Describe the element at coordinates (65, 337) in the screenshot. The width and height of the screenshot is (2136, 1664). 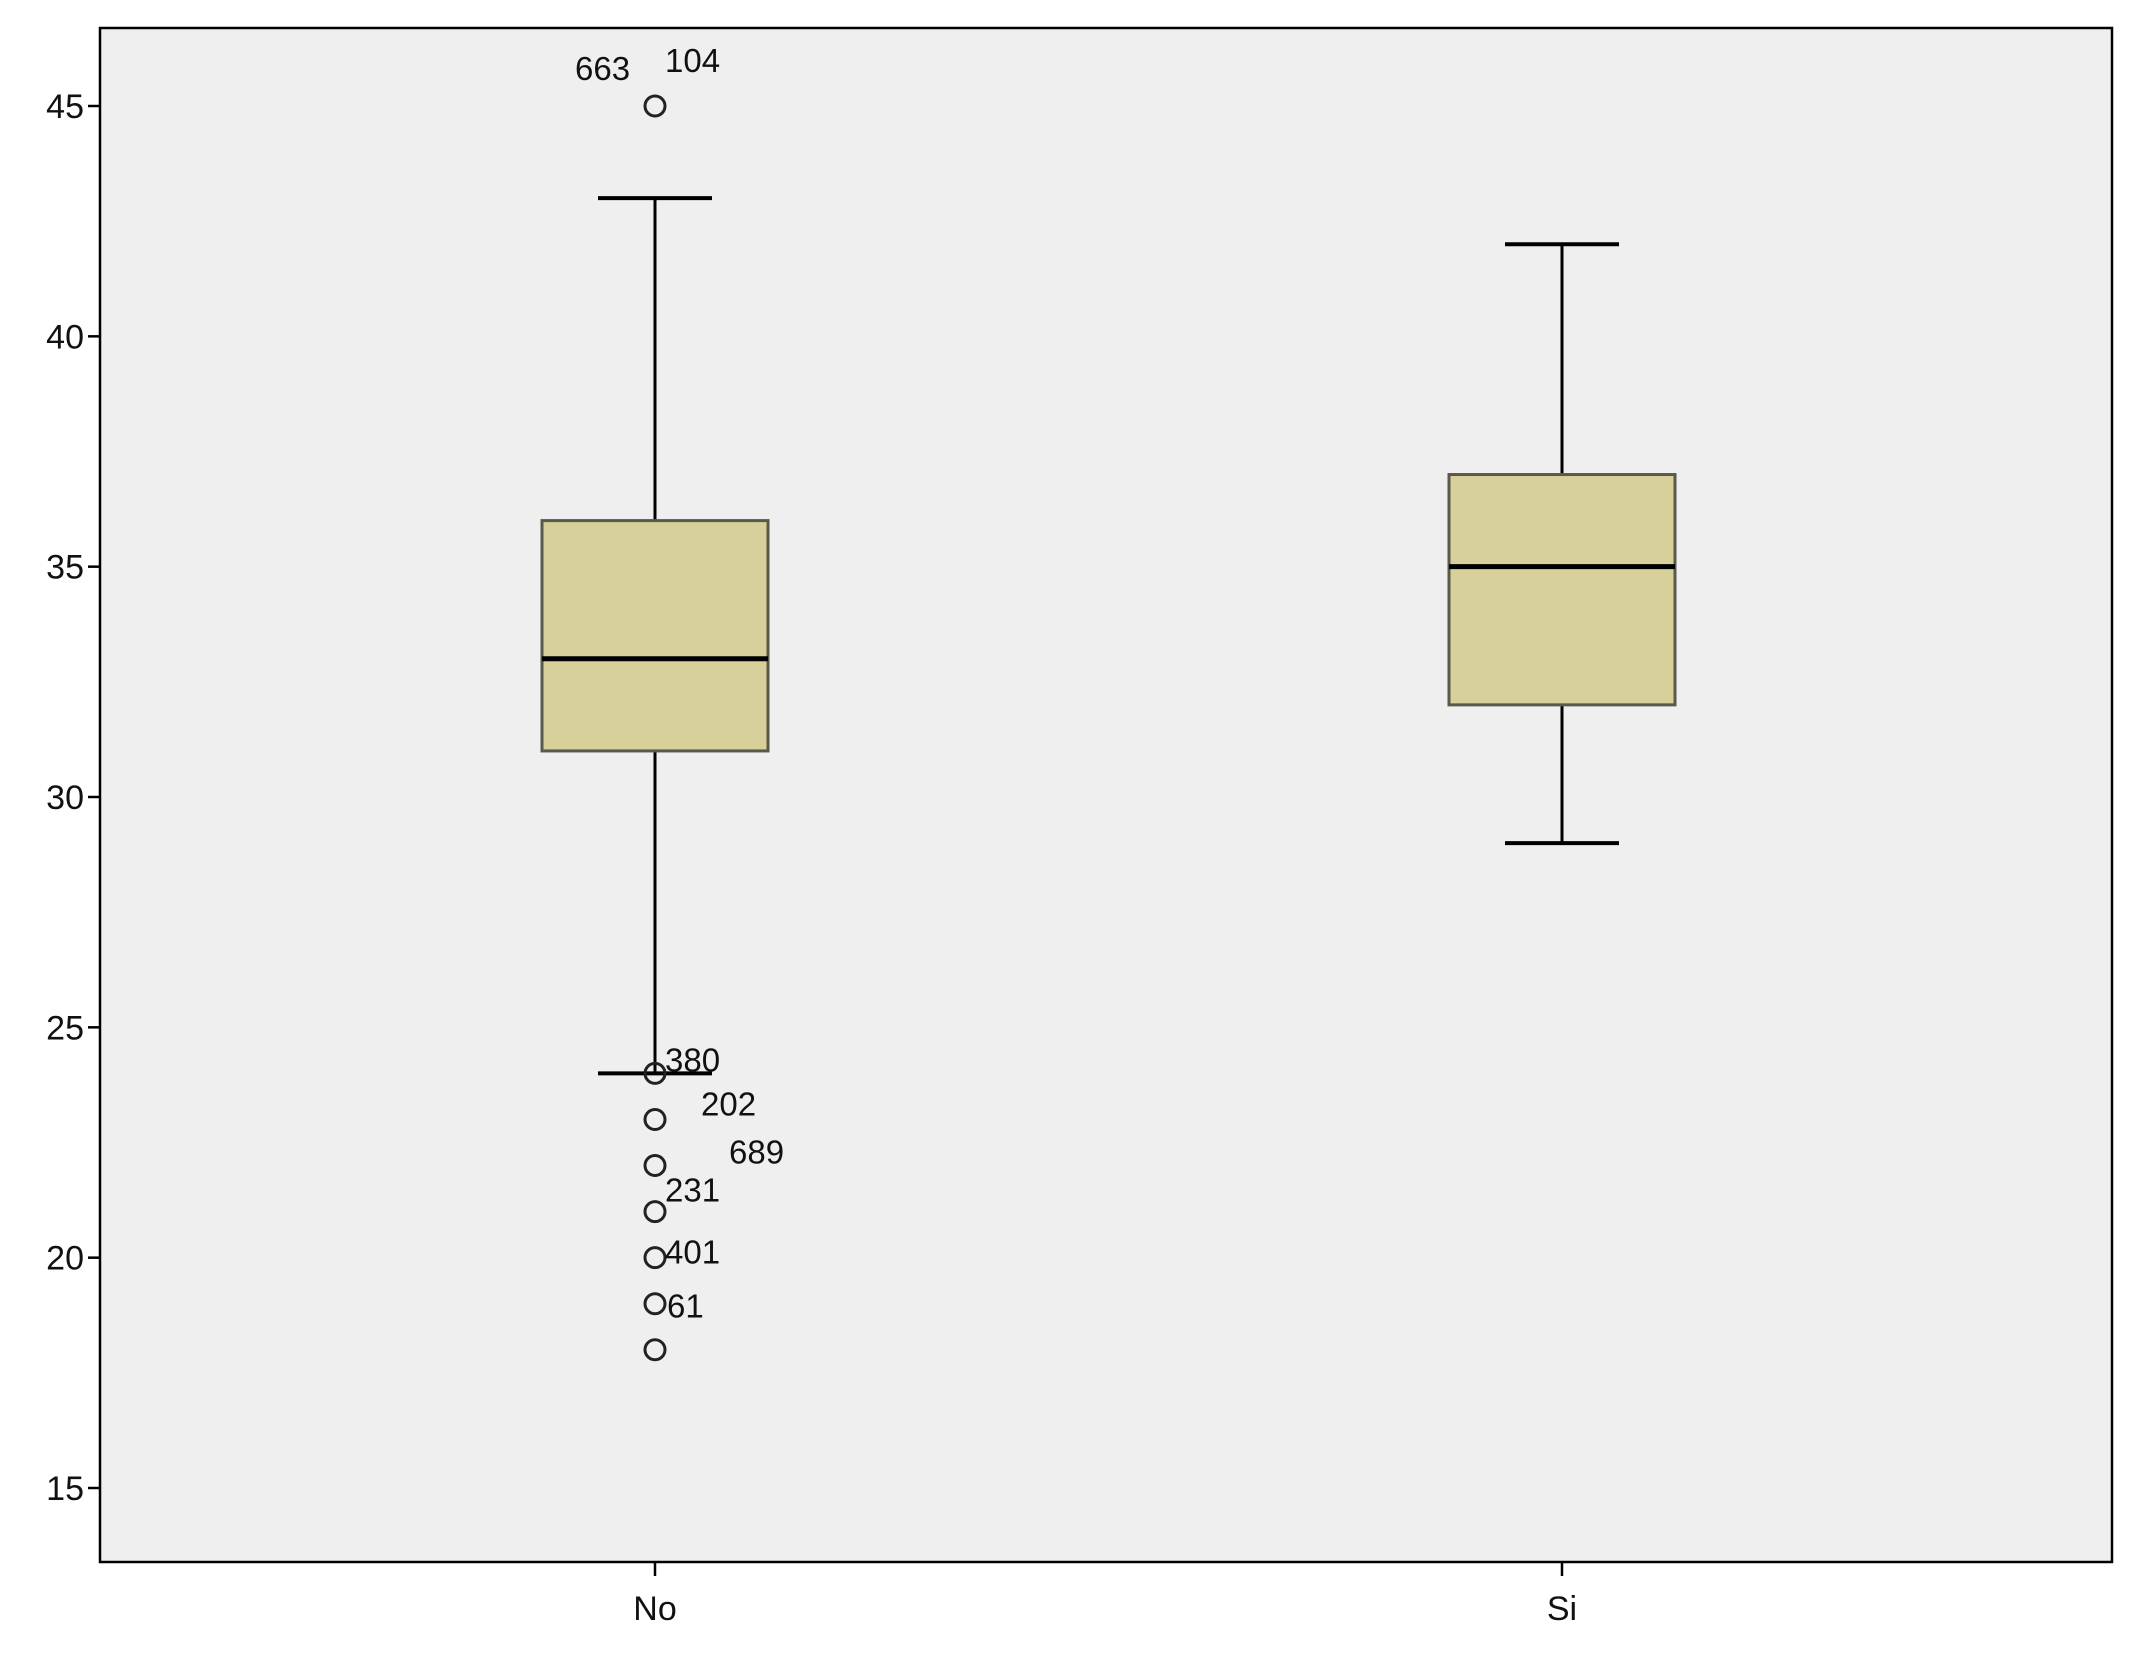
I see `y-tick-label: 40` at that location.